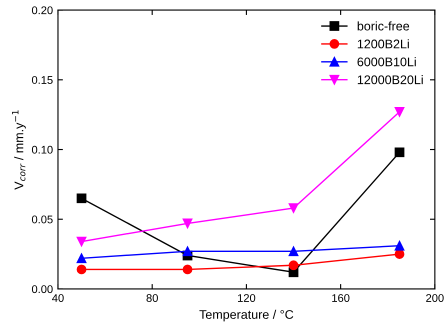 The image size is (446, 336). I want to click on x-tick-label: 200, so click(435, 298).